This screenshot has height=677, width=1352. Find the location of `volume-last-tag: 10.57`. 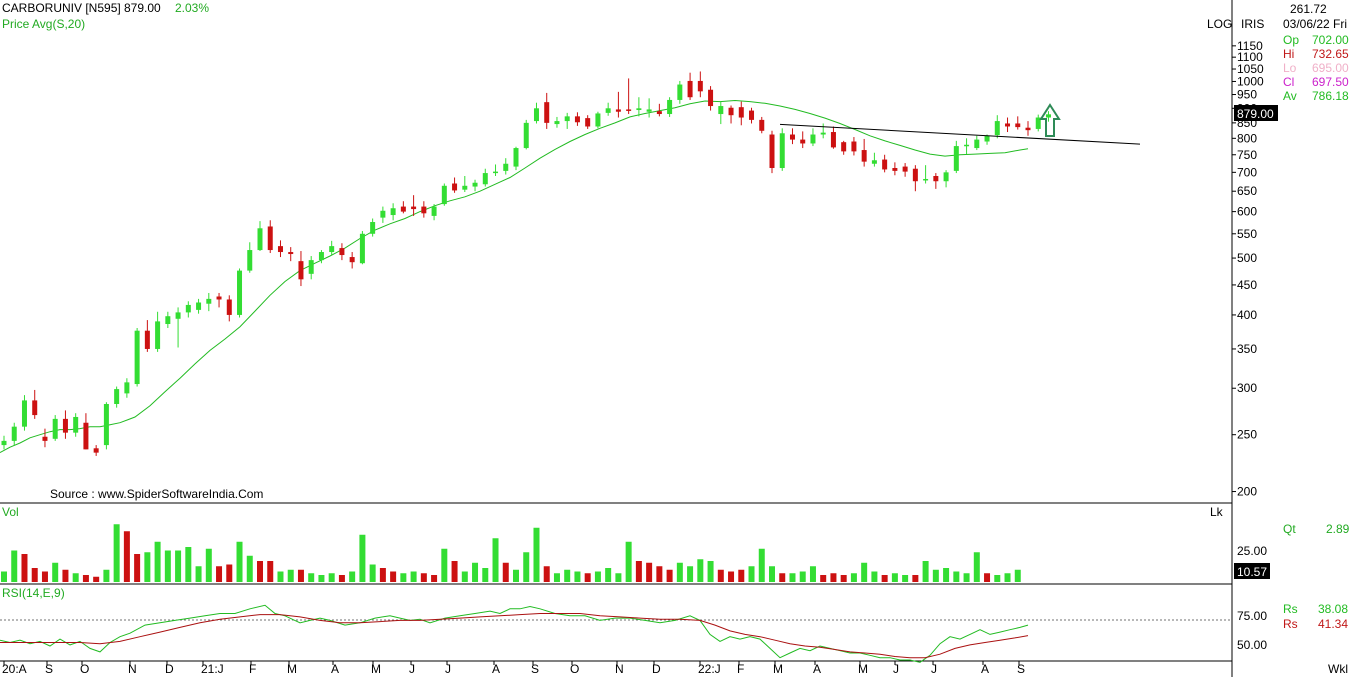

volume-last-tag: 10.57 is located at coordinates (1252, 572).